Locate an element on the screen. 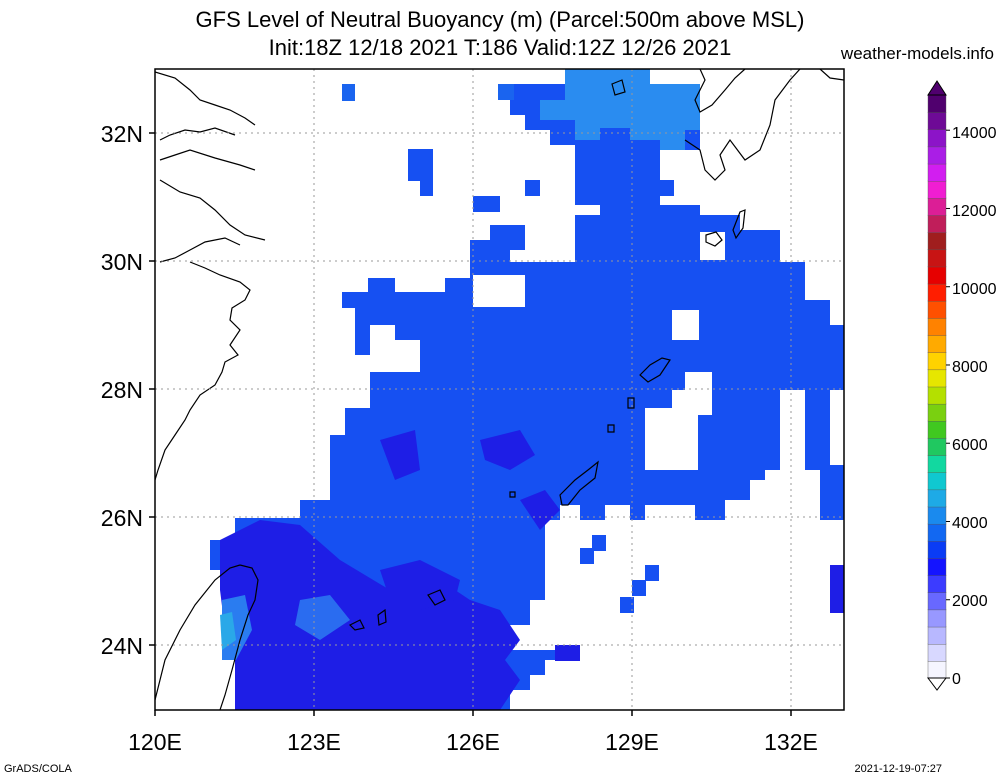 Image resolution: width=1000 pixels, height=779 pixels. lon-tick-label: 123E is located at coordinates (314, 742).